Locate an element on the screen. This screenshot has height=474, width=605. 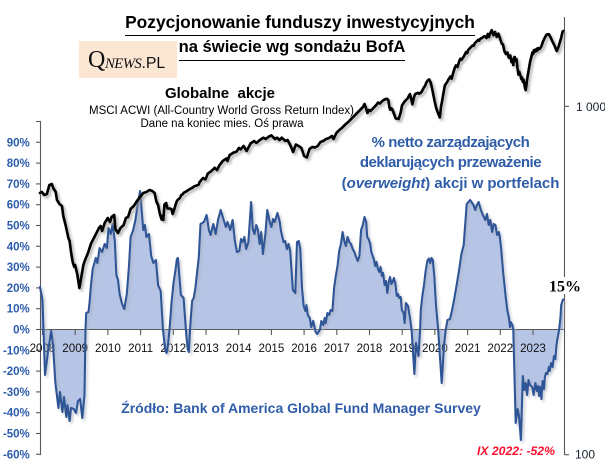
svg-text: -60% is located at coordinates (16, 455).